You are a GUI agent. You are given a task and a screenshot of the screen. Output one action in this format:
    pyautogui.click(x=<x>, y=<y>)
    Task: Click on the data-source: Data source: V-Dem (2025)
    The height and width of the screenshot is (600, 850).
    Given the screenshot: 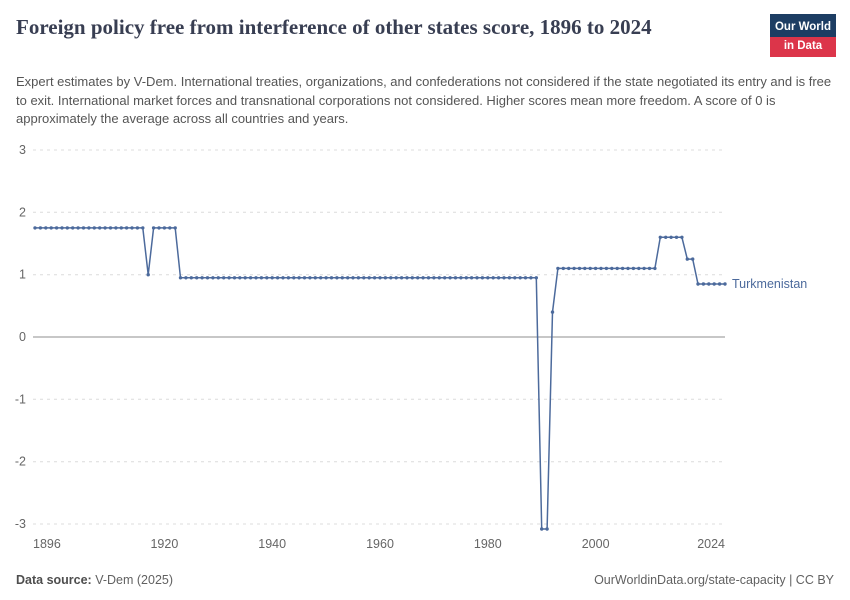 What is the action you would take?
    pyautogui.click(x=94, y=580)
    